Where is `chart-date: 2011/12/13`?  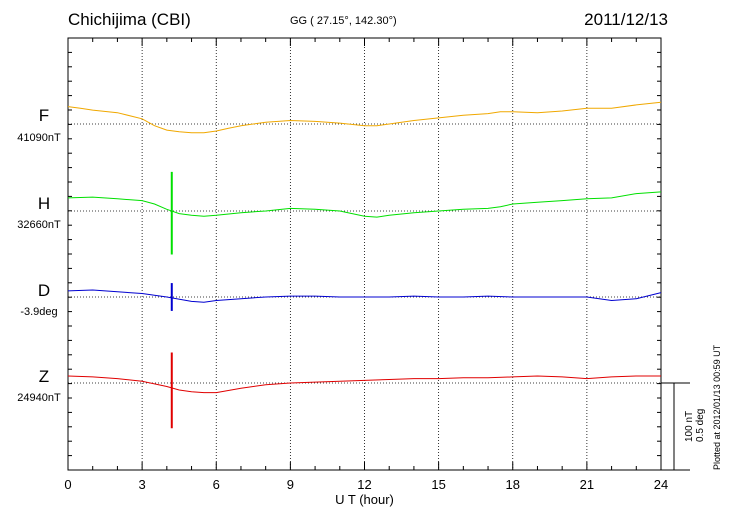 chart-date: 2011/12/13 is located at coordinates (626, 19).